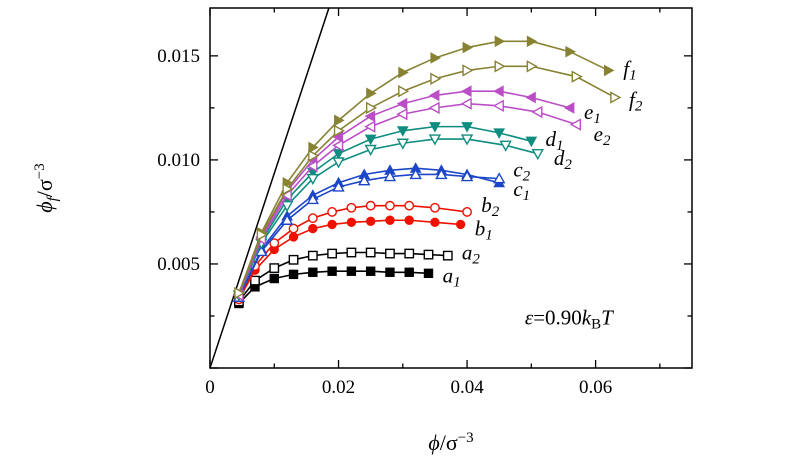 This screenshot has height=464, width=800. Describe the element at coordinates (592, 113) in the screenshot. I see `series-label-e1: e1` at that location.